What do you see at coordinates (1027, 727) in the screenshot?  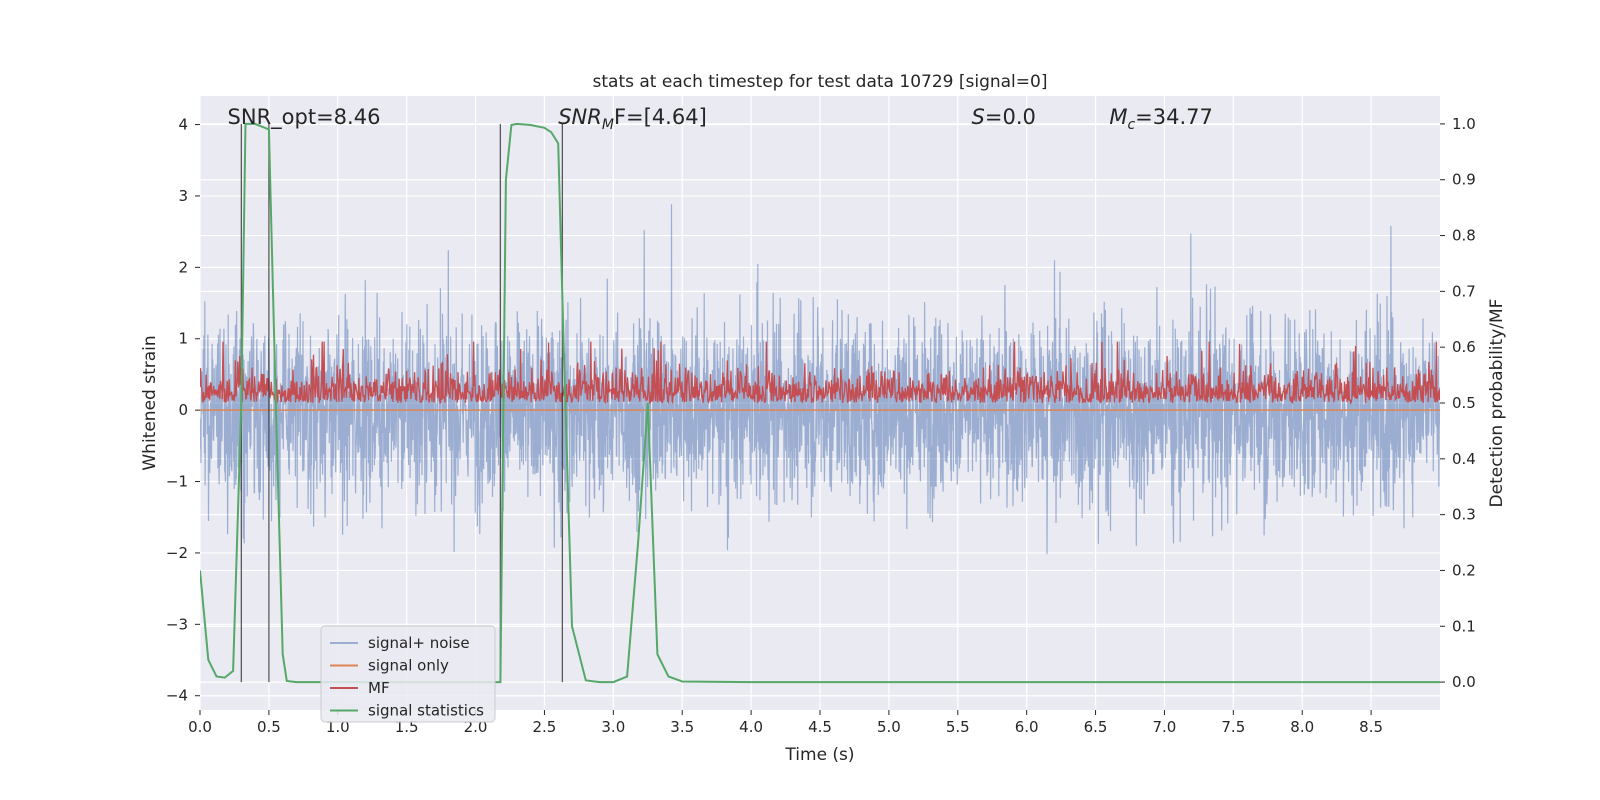 I see `x-tick-label: 6.0` at bounding box center [1027, 727].